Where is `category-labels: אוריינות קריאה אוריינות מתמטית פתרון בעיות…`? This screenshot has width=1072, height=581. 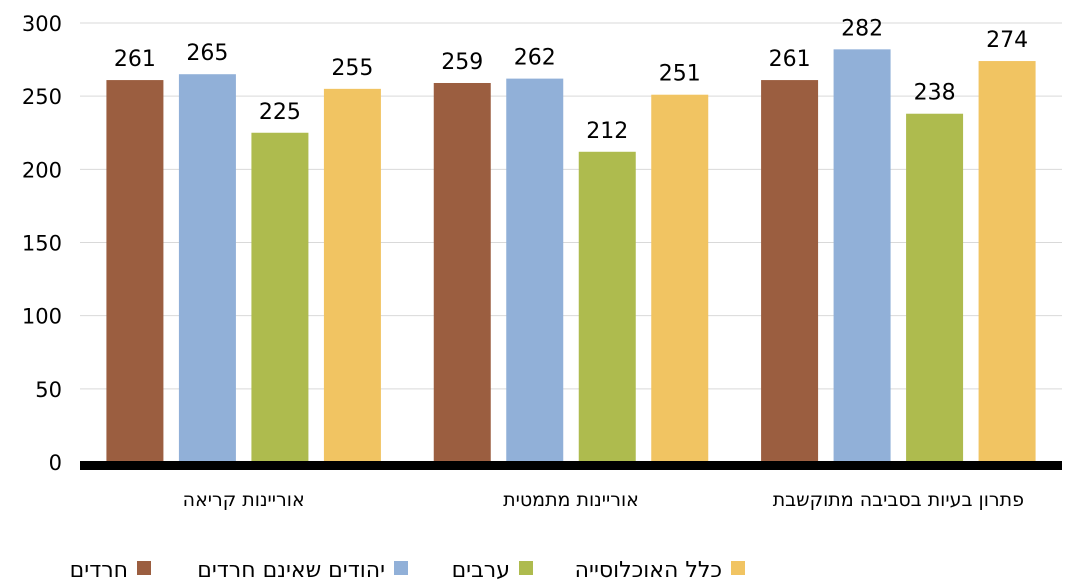
category-labels: אוריינות קריאה אוריינות מתמטית פתרון בעיות… is located at coordinates (603, 500).